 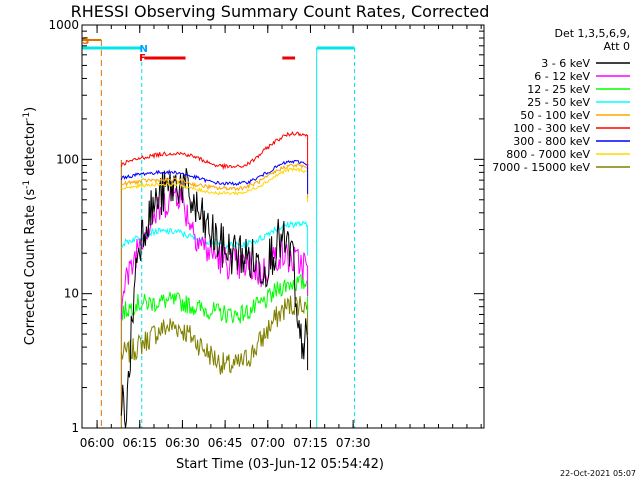 What do you see at coordinates (565, 63) in the screenshot?
I see `legend-label-0: 3 - 6 keV` at bounding box center [565, 63].